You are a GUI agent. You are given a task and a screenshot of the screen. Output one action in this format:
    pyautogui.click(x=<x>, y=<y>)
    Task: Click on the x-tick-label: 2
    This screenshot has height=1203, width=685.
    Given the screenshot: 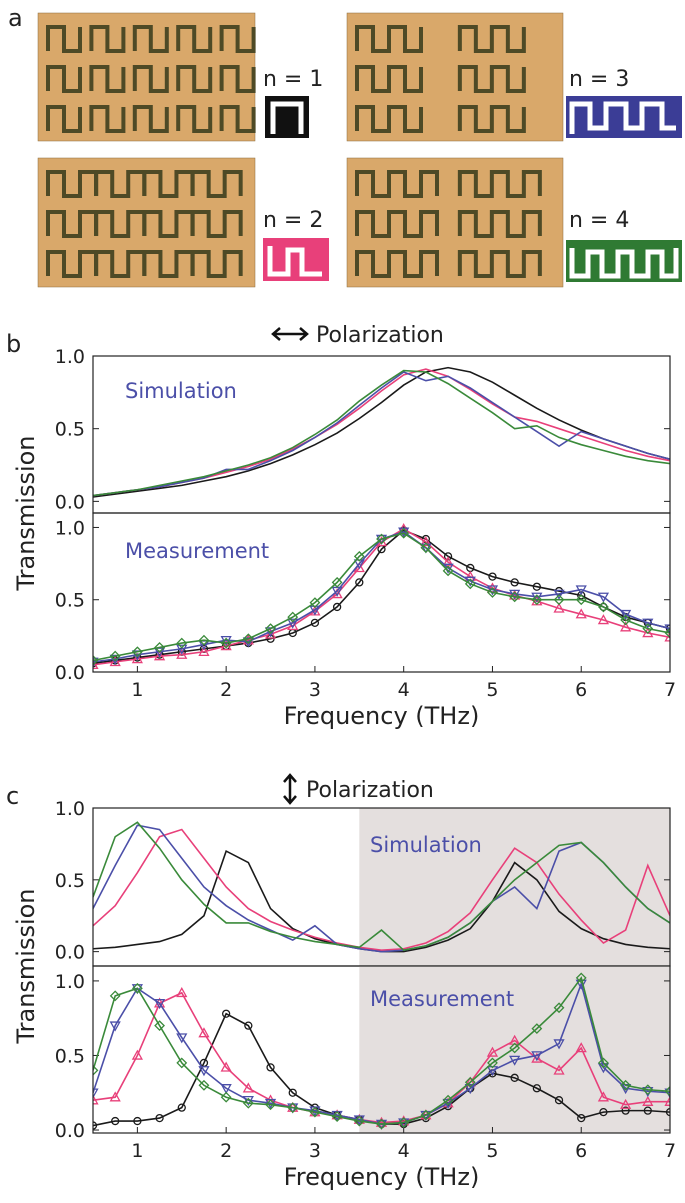 What is the action you would take?
    pyautogui.click(x=226, y=690)
    